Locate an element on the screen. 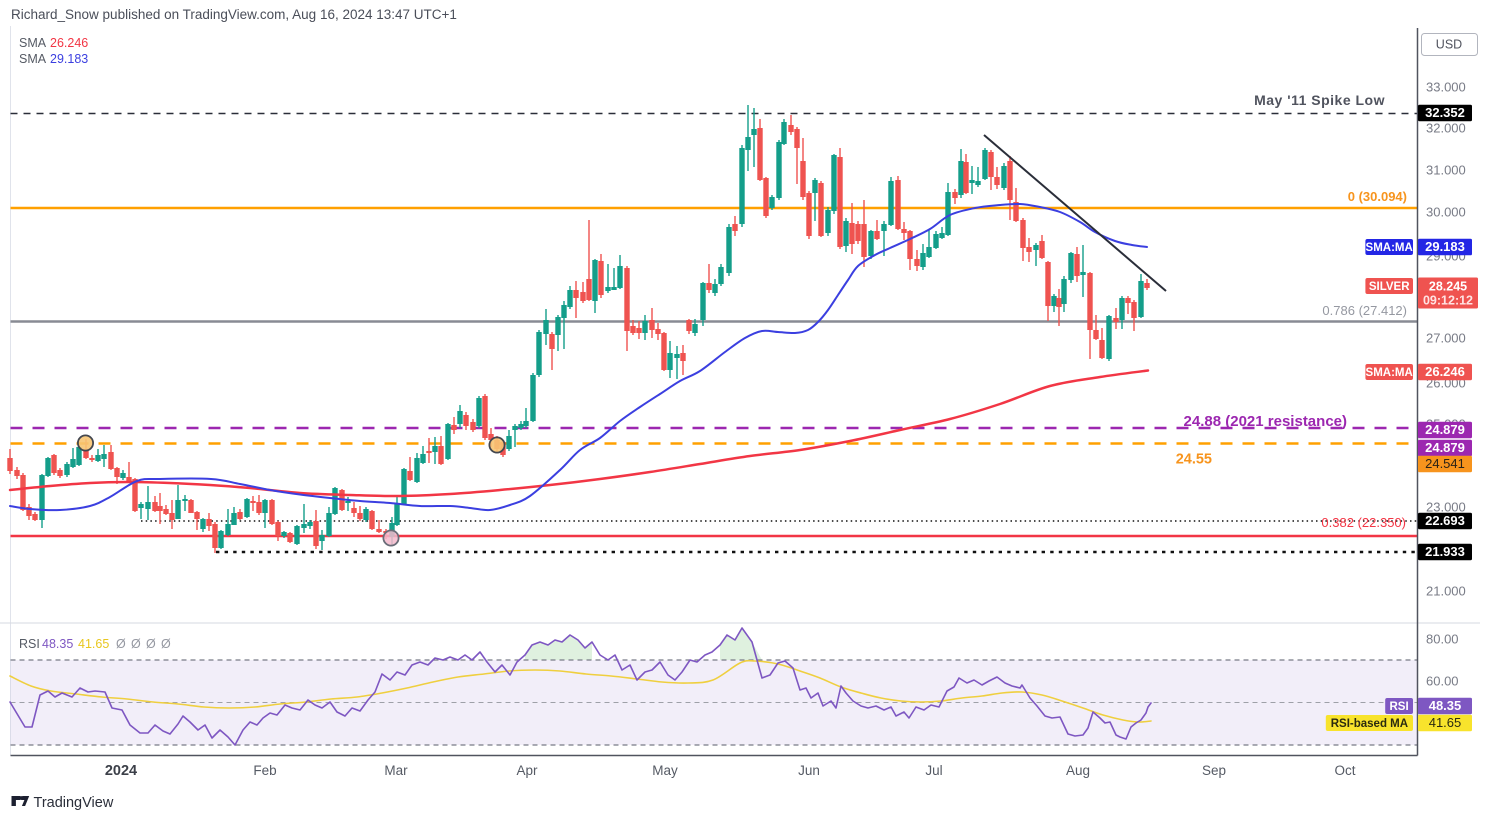 This screenshot has width=1492, height=819. svg-text: 30.000 is located at coordinates (1446, 212).